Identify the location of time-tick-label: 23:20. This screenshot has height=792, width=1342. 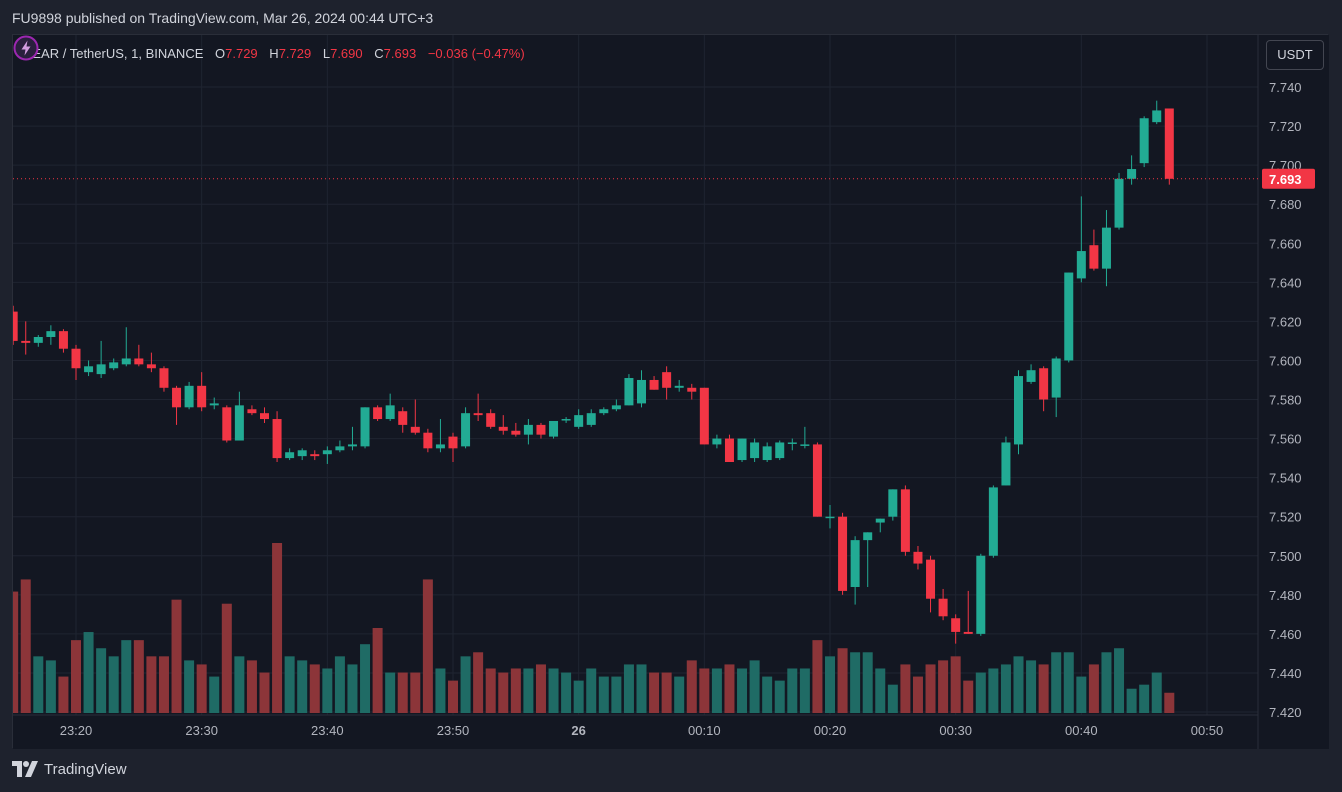
(76, 730).